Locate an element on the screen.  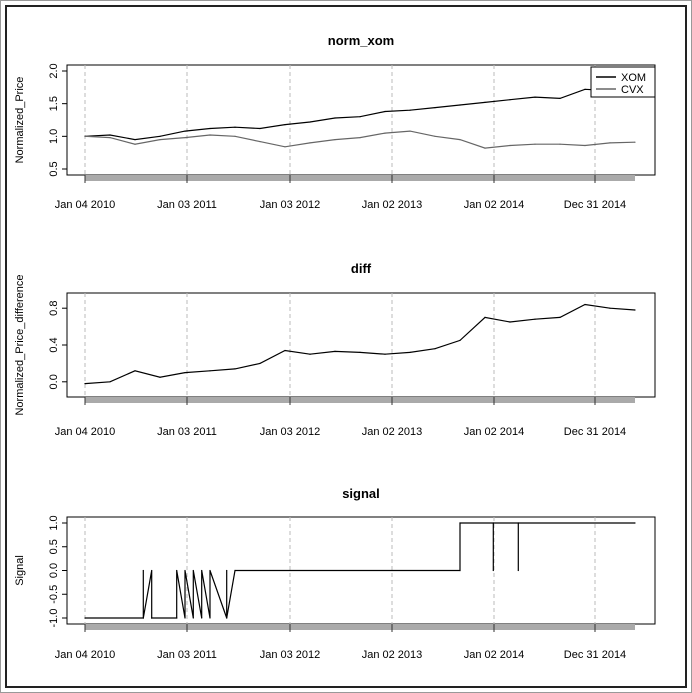
legend-label: CVX is located at coordinates (632, 90).